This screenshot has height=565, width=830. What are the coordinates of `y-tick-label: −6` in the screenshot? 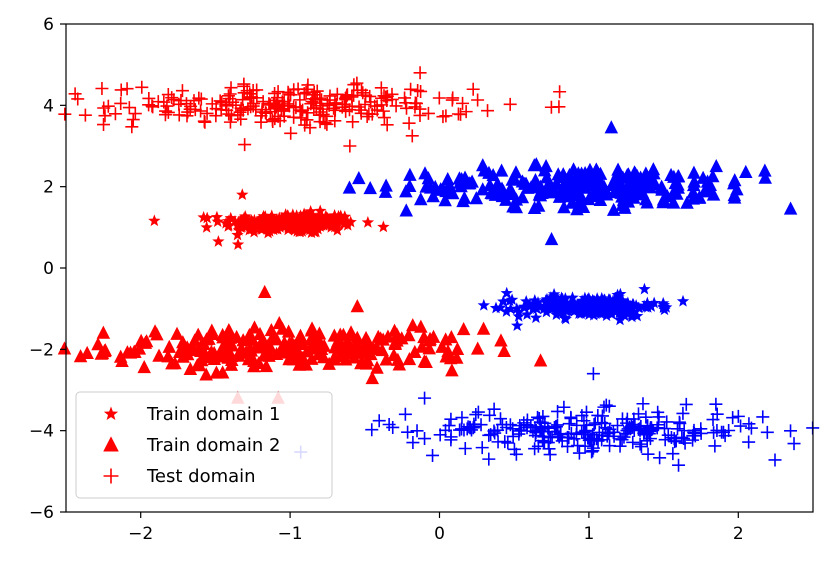 It's located at (41, 513).